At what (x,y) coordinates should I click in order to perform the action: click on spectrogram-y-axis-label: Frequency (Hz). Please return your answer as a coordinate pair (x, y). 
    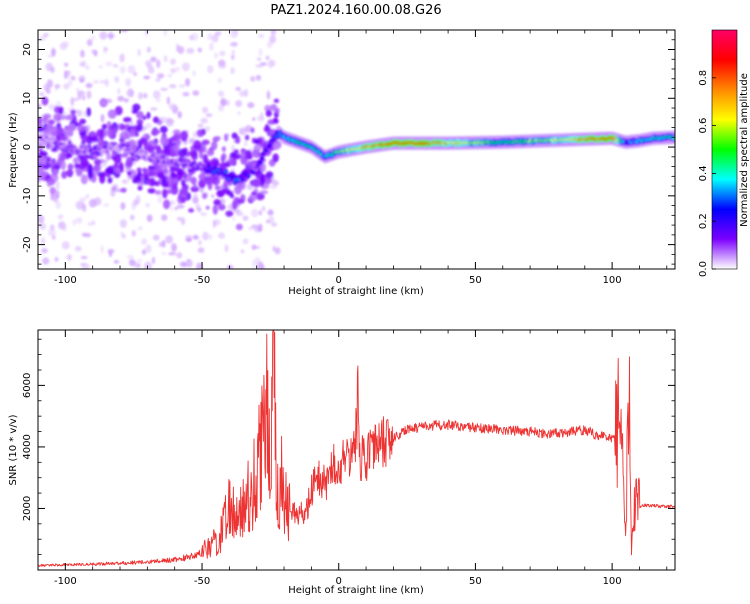
    Looking at the image, I should click on (13, 150).